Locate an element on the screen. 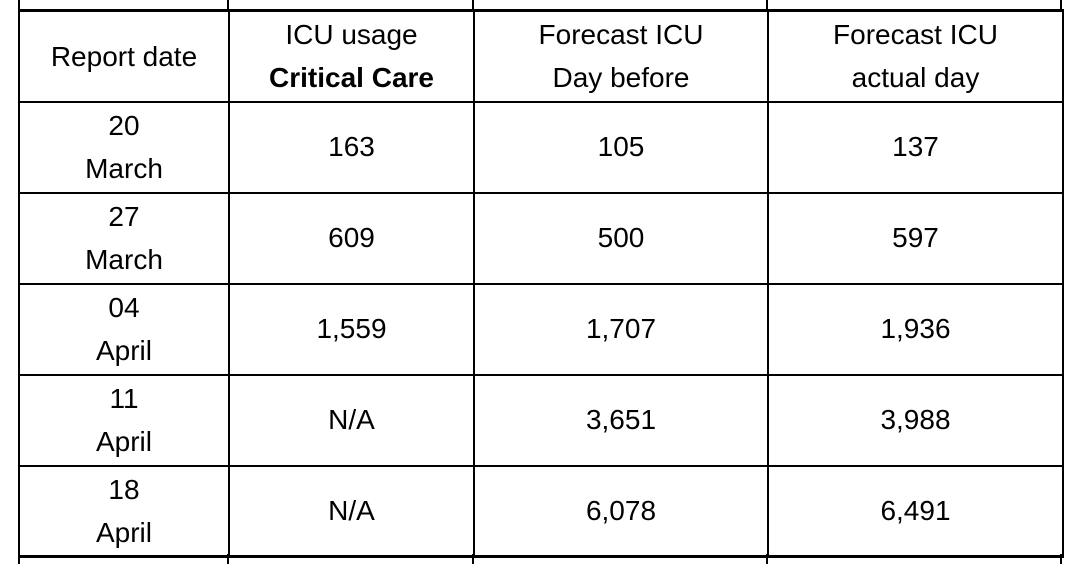 The image size is (1076, 564). cell-report-date: 27 March is located at coordinates (124, 238).